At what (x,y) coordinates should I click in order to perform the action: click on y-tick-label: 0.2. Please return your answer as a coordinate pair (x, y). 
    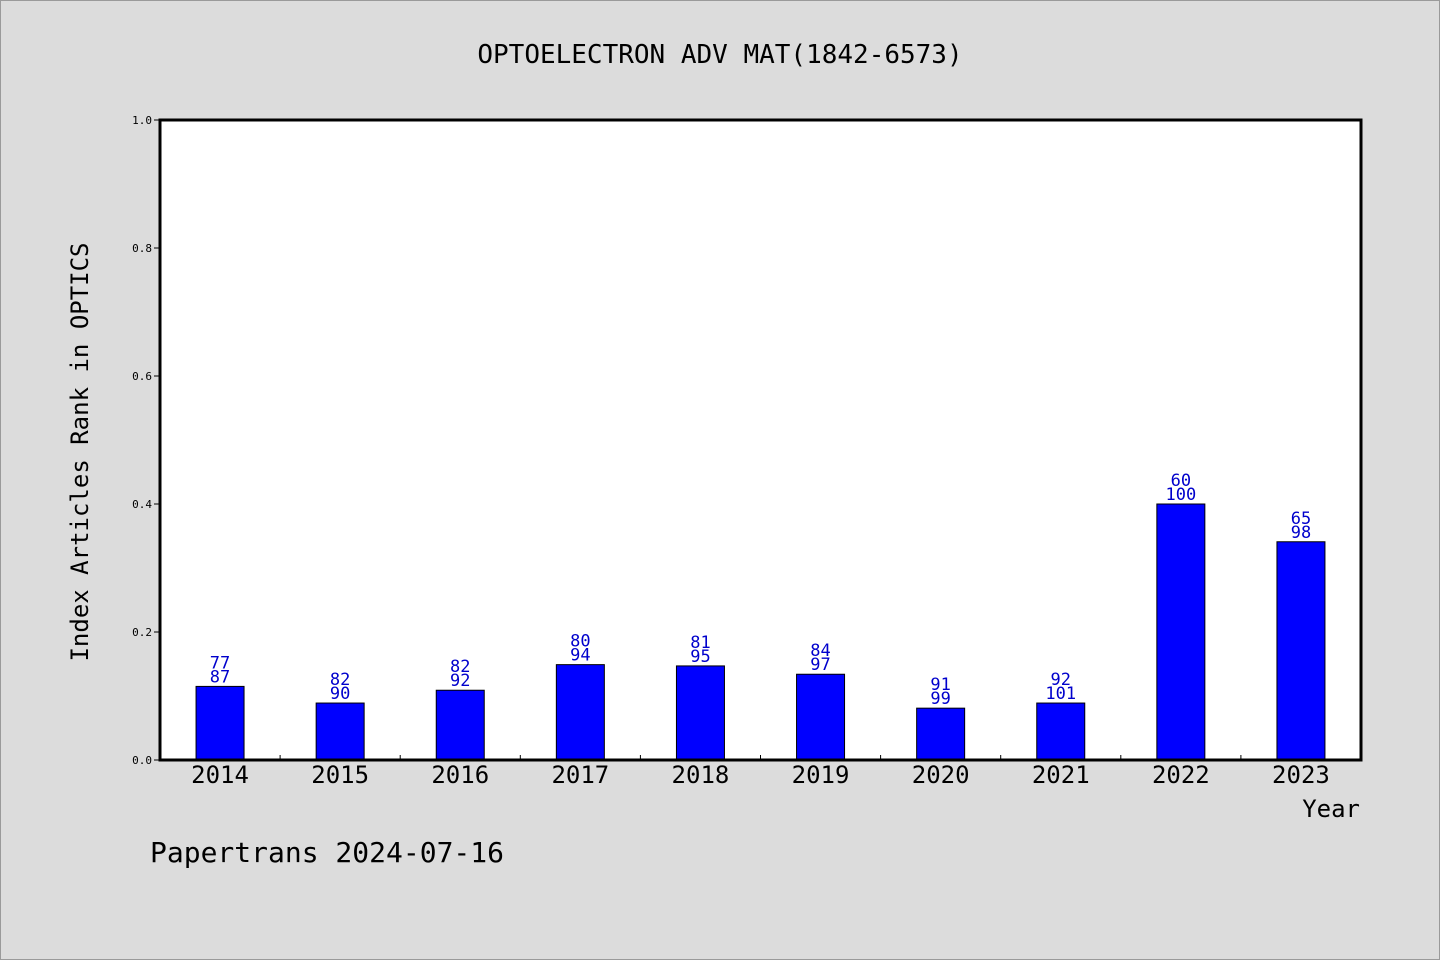
    Looking at the image, I should click on (142, 632).